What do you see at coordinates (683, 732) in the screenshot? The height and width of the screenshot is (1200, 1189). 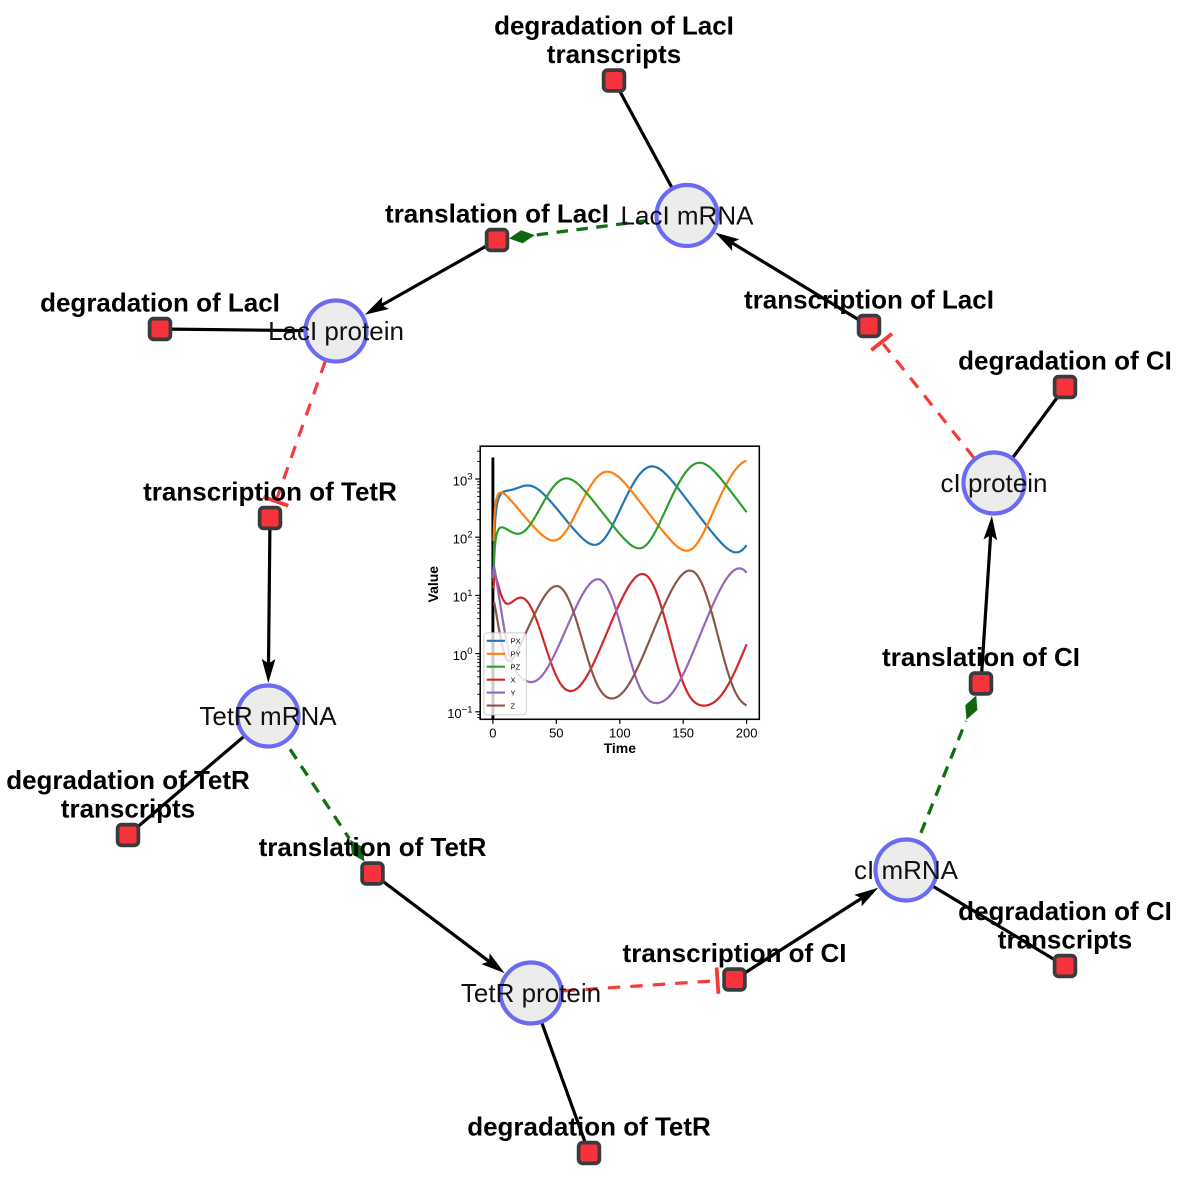 I see `svg-text: 150` at bounding box center [683, 732].